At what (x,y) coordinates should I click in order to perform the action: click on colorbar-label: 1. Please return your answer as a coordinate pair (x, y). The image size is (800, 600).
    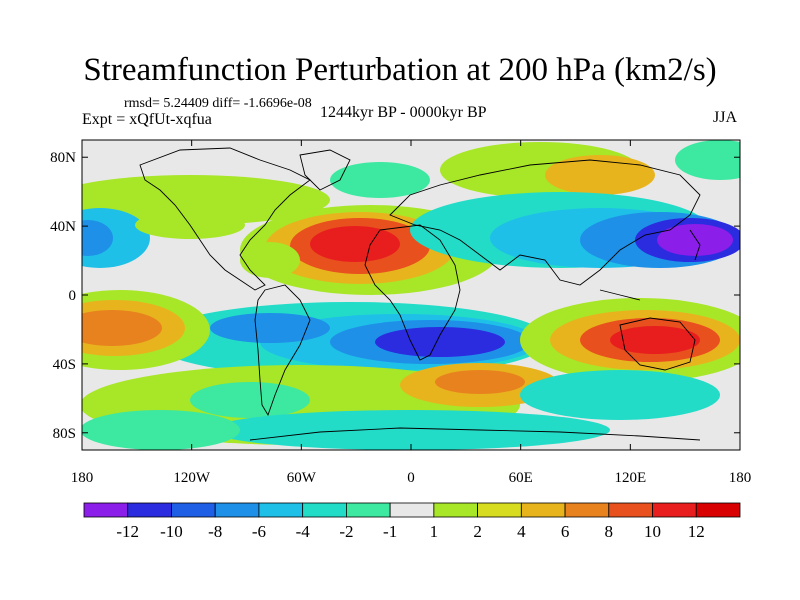
    Looking at the image, I should click on (434, 531).